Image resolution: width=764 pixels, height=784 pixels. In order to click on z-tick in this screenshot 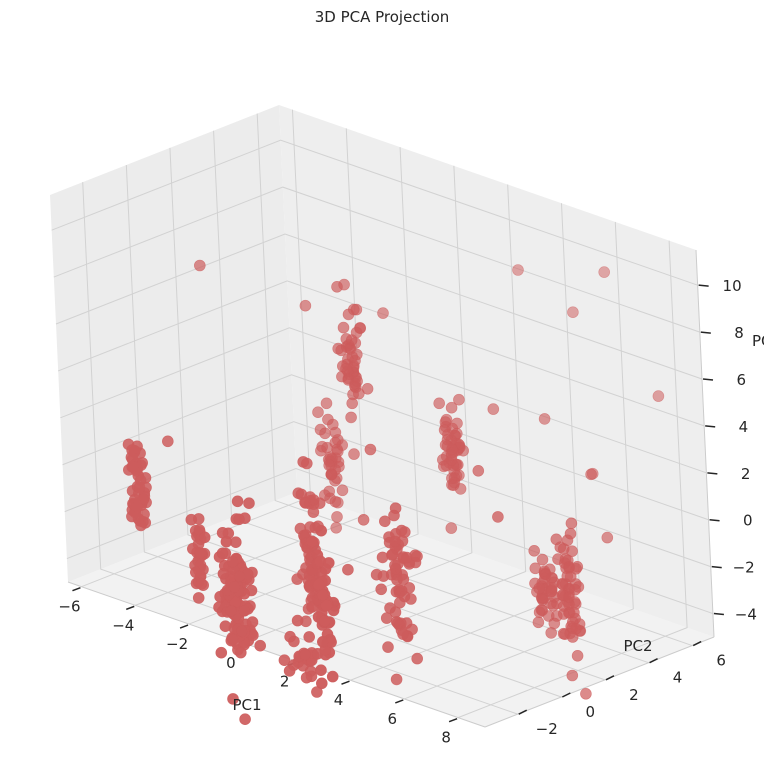, I will do `click(712, 473)`.